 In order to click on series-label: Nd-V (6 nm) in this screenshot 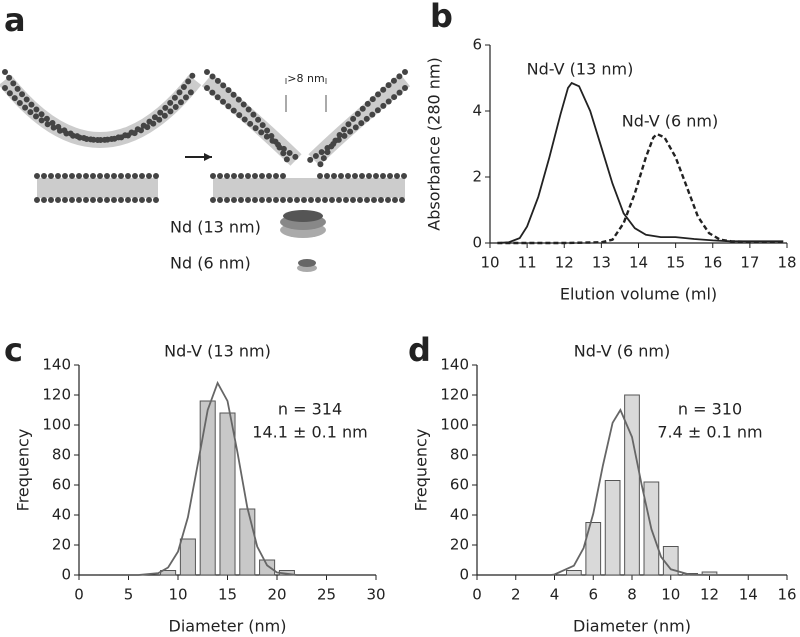, I will do `click(670, 121)`.